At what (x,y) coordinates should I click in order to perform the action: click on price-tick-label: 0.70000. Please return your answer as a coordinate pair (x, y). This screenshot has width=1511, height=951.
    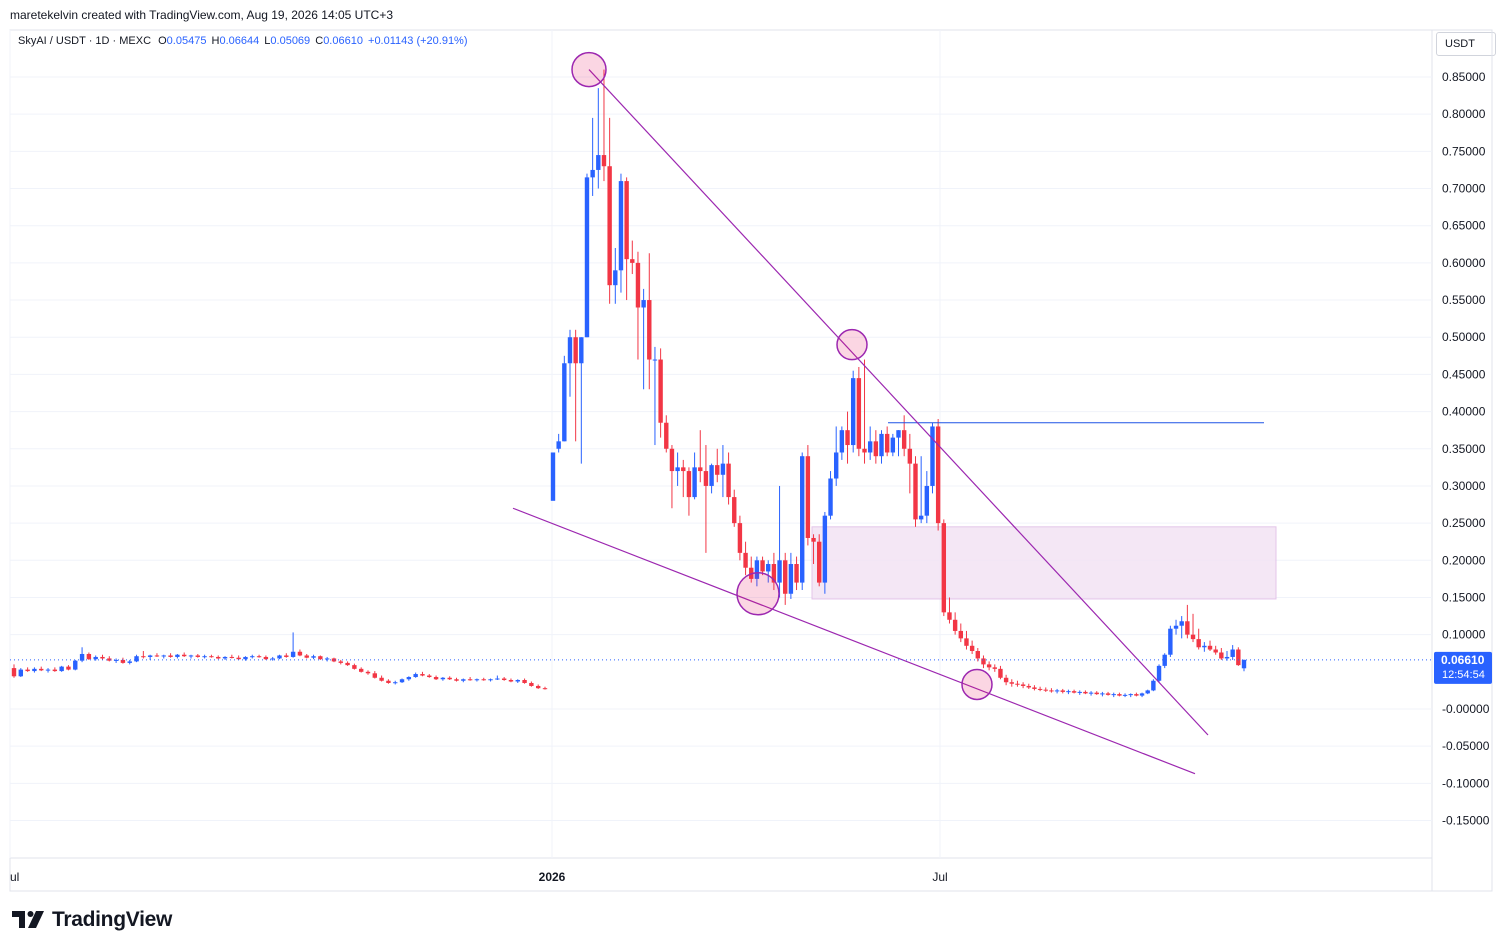
    Looking at the image, I should click on (1464, 189).